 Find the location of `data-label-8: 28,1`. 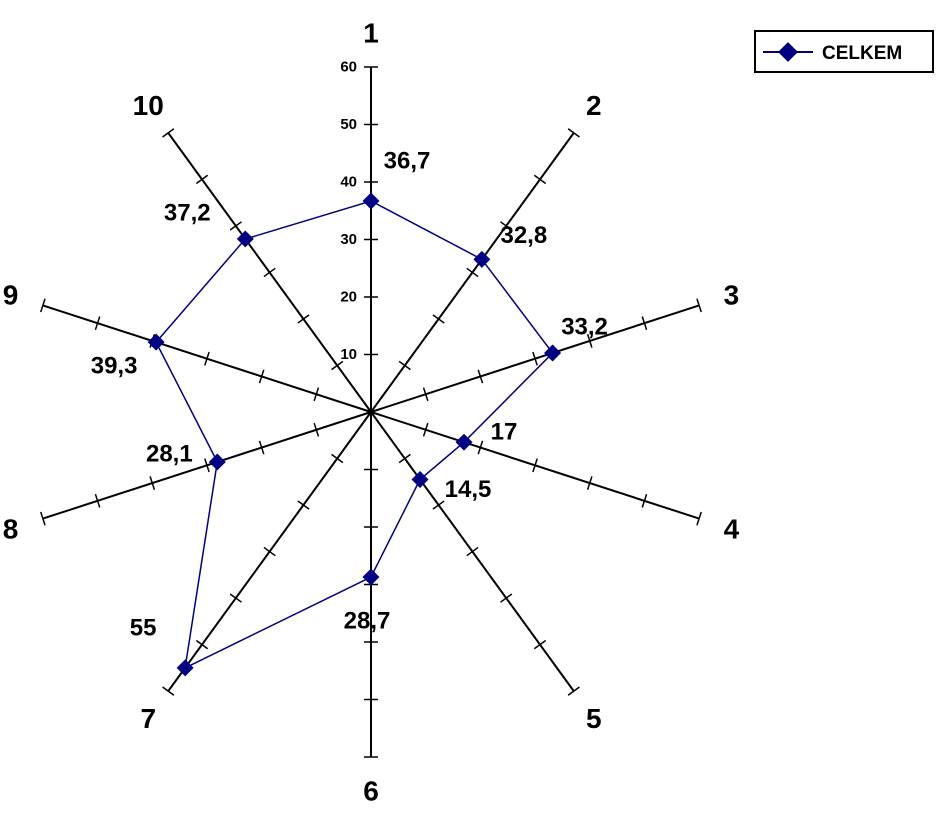

data-label-8: 28,1 is located at coordinates (169, 453).